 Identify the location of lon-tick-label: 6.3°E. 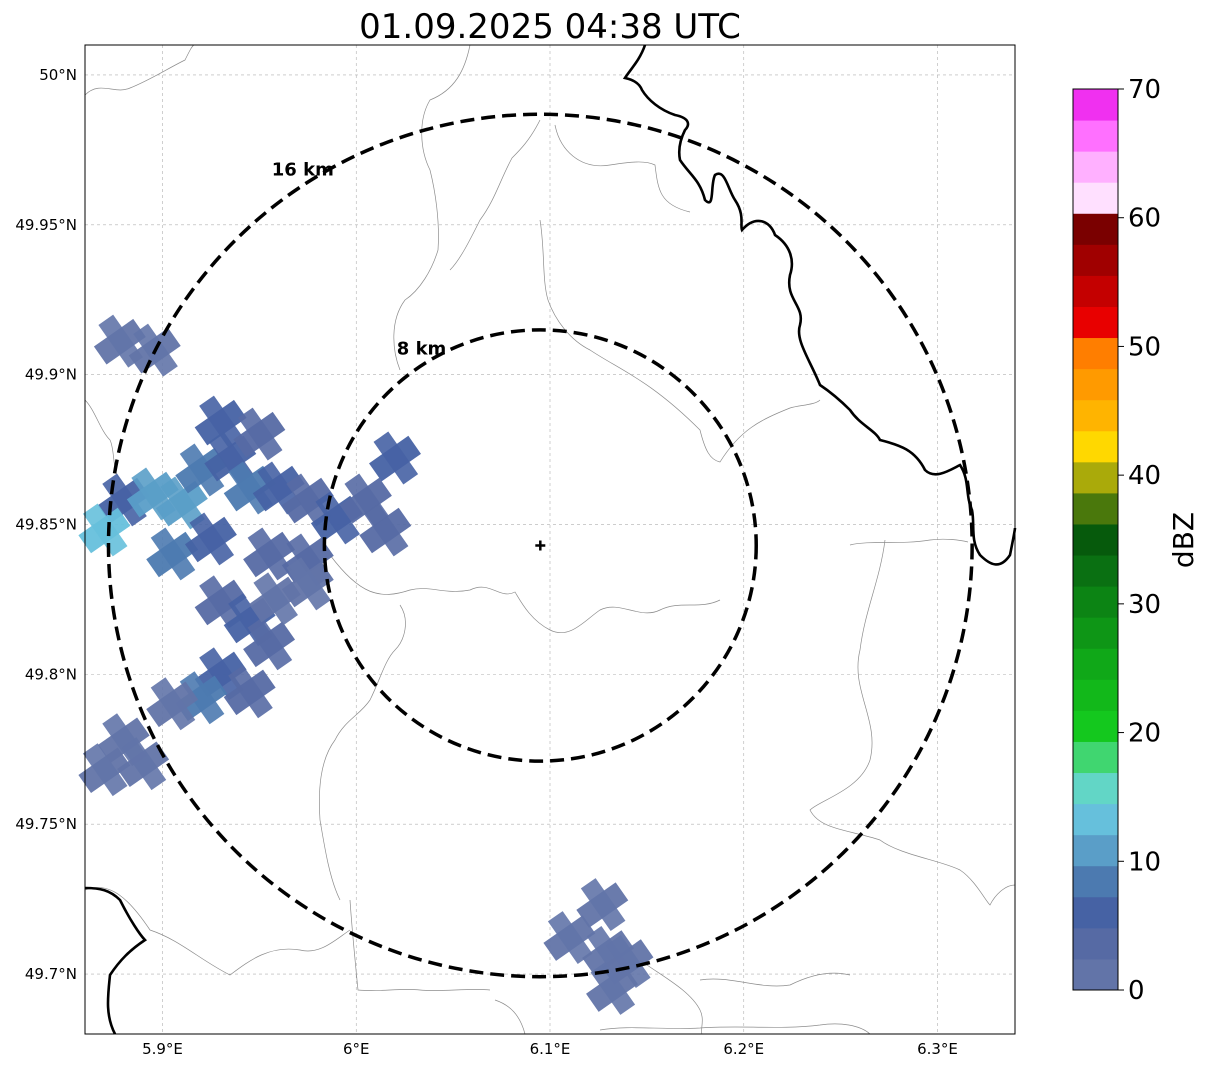
(937, 1049).